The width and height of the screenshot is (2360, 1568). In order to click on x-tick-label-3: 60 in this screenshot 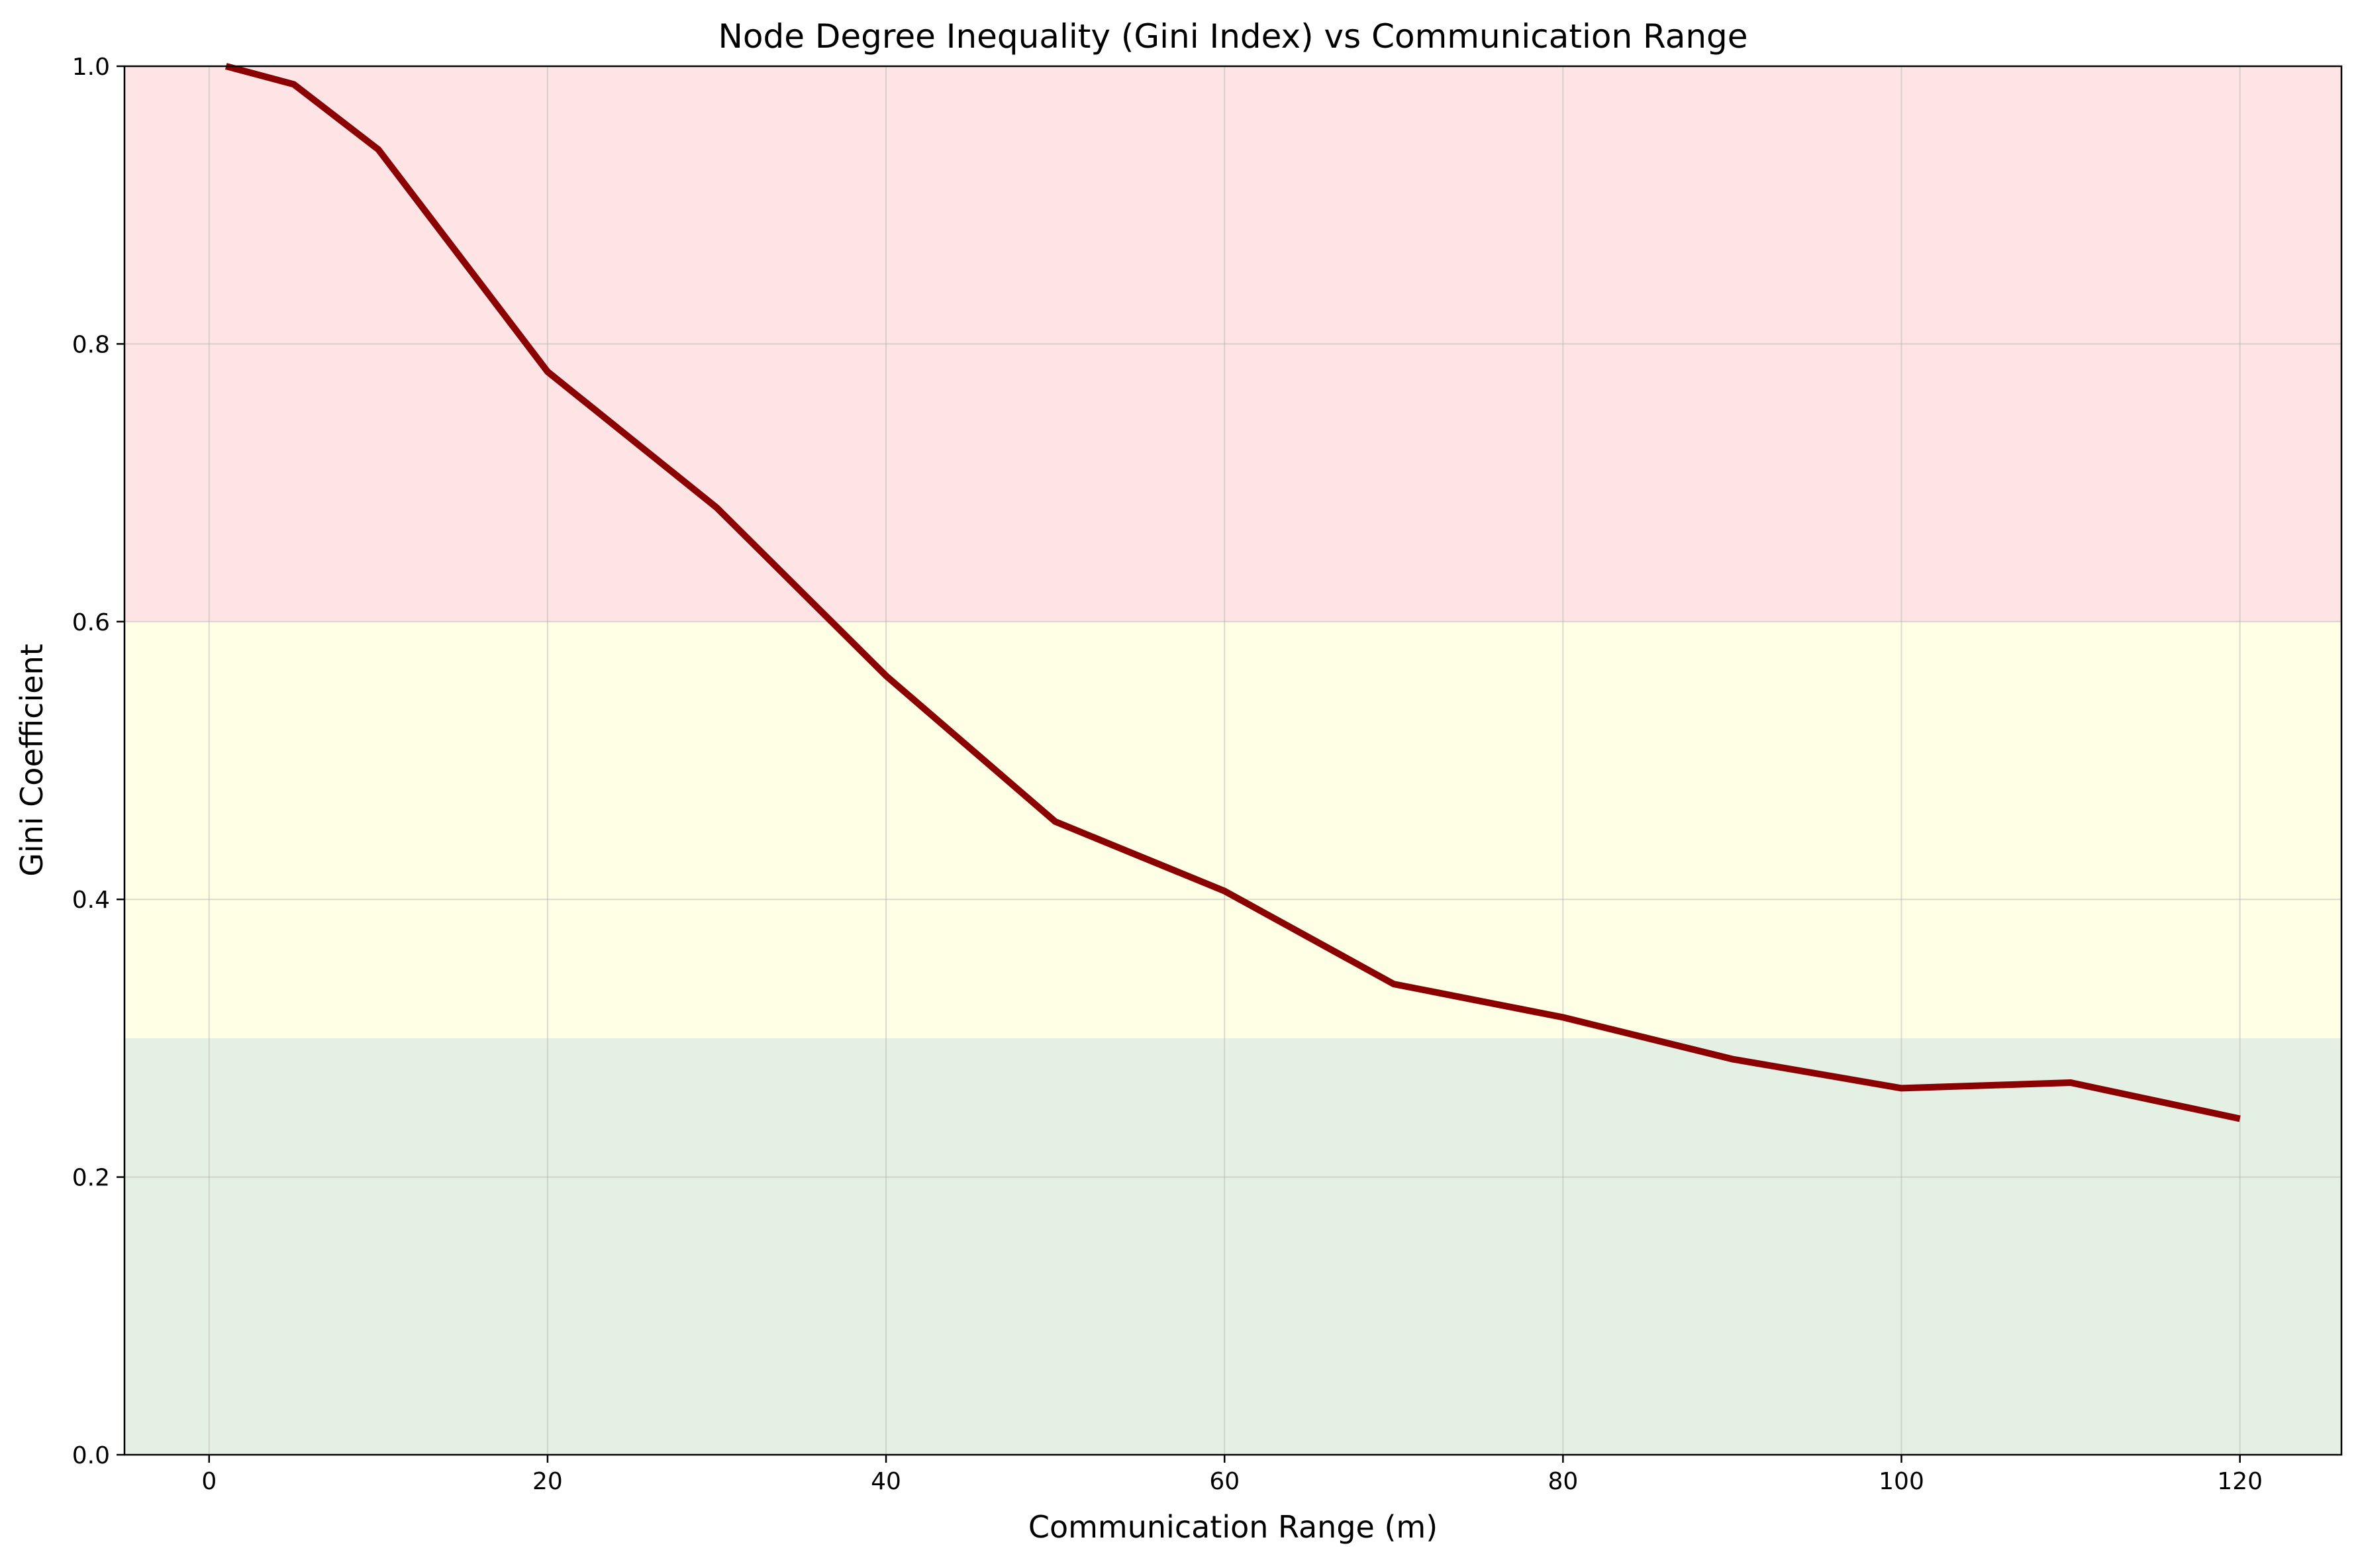, I will do `click(1224, 1481)`.